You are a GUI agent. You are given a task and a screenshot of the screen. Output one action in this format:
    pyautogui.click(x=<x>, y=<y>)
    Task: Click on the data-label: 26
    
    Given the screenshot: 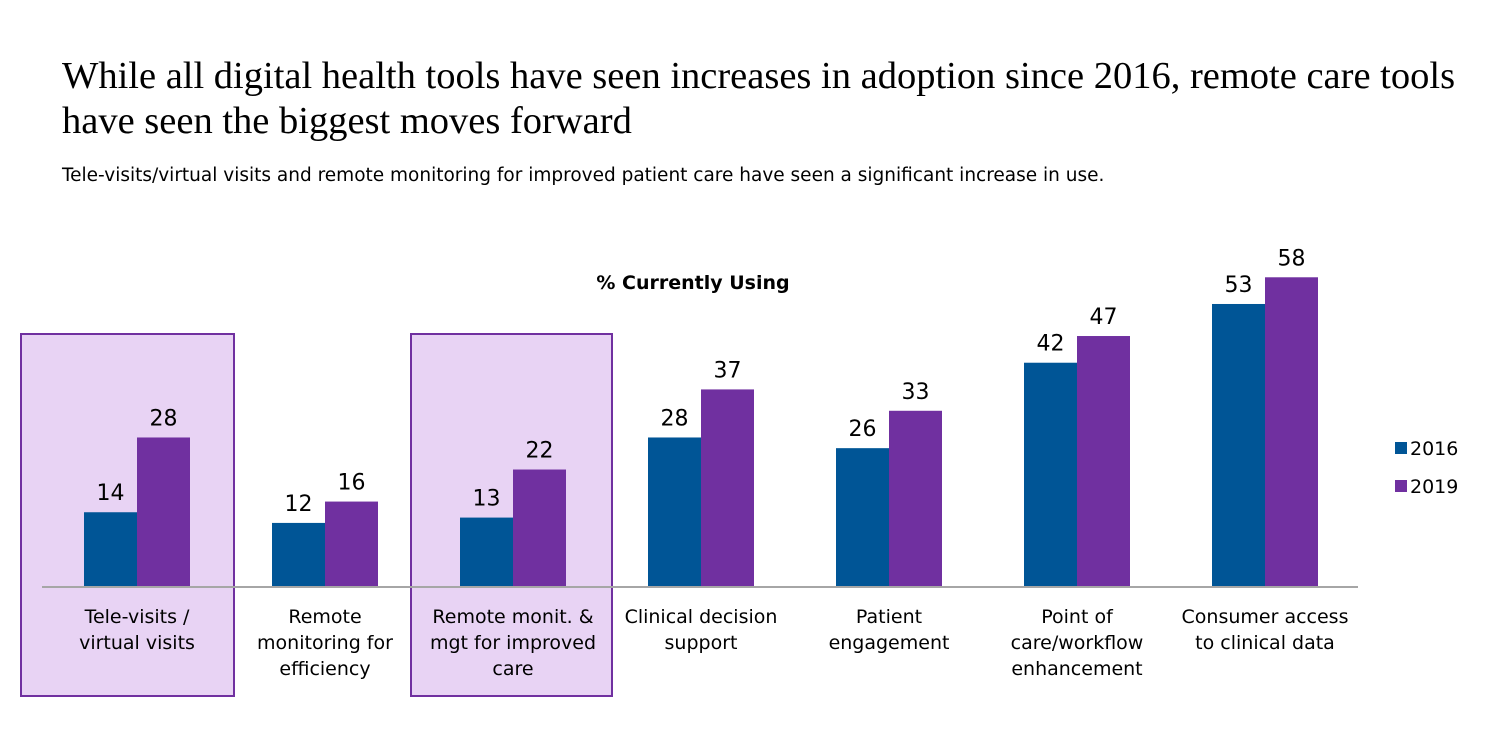 What is the action you would take?
    pyautogui.click(x=863, y=429)
    